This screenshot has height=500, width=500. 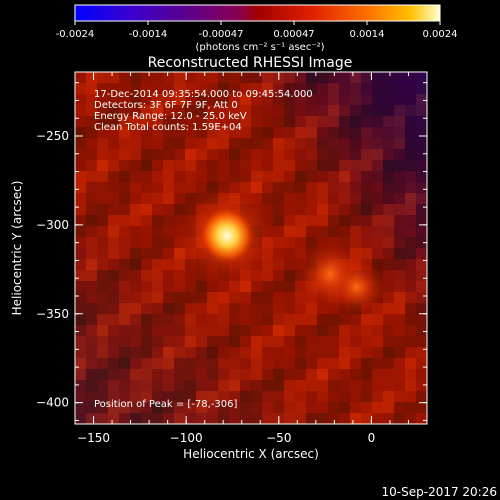 What do you see at coordinates (367, 34) in the screenshot?
I see `colorbar-tick-label: 0.0014` at bounding box center [367, 34].